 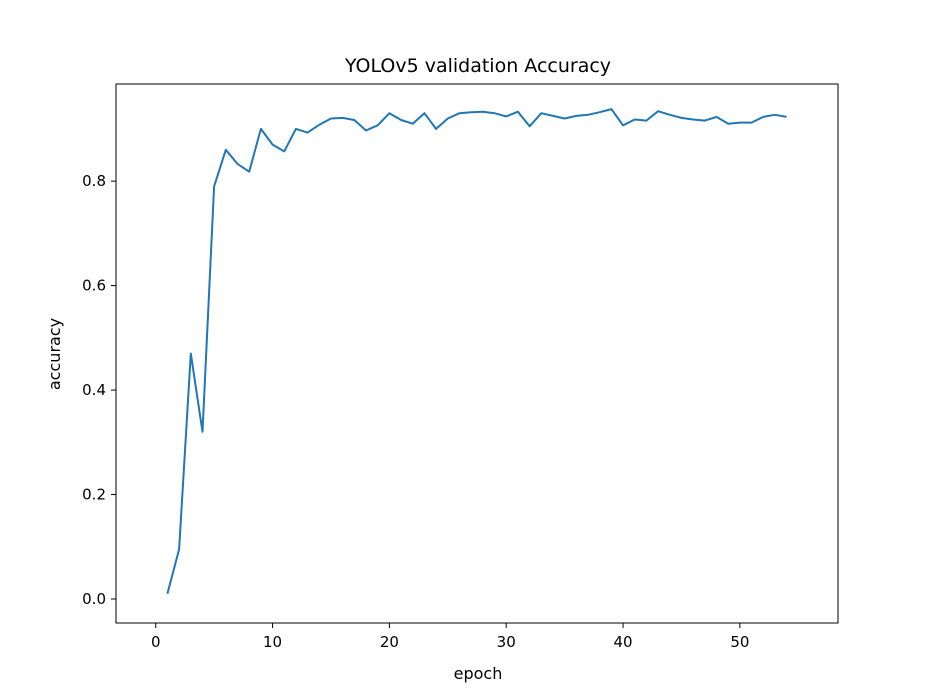 What do you see at coordinates (450, 637) in the screenshot?
I see `x-axis: 0 10 20 30 40 50` at bounding box center [450, 637].